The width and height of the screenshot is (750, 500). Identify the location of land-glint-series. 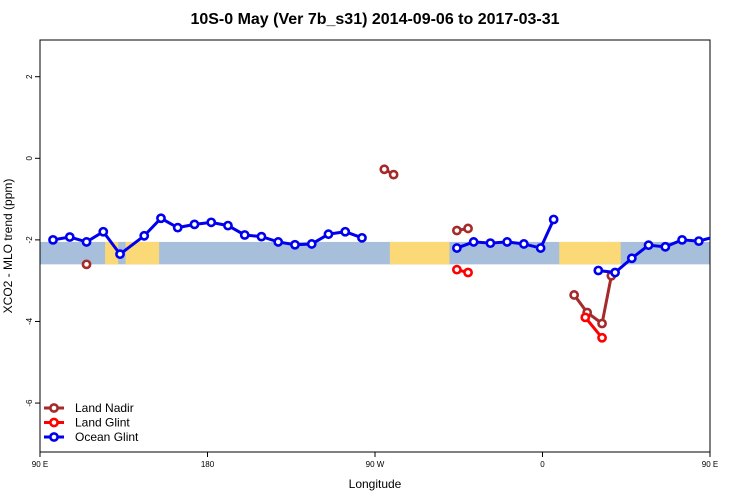
(529, 303).